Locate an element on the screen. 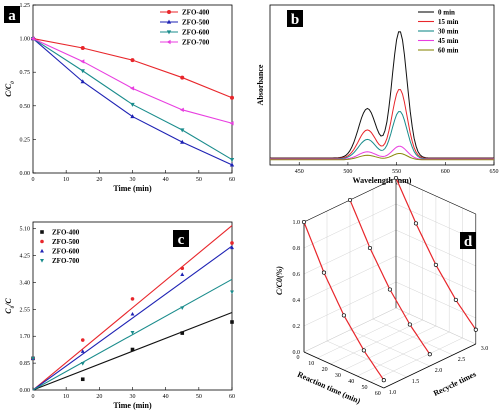  spectrum-60-min is located at coordinates (382, 157).